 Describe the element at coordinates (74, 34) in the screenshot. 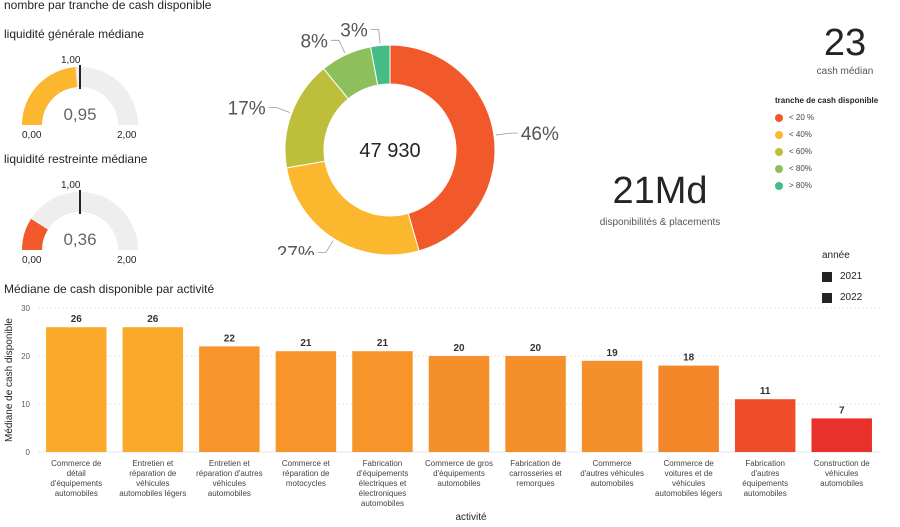

I see `gauge-general-title: liquidité générale médiane` at that location.